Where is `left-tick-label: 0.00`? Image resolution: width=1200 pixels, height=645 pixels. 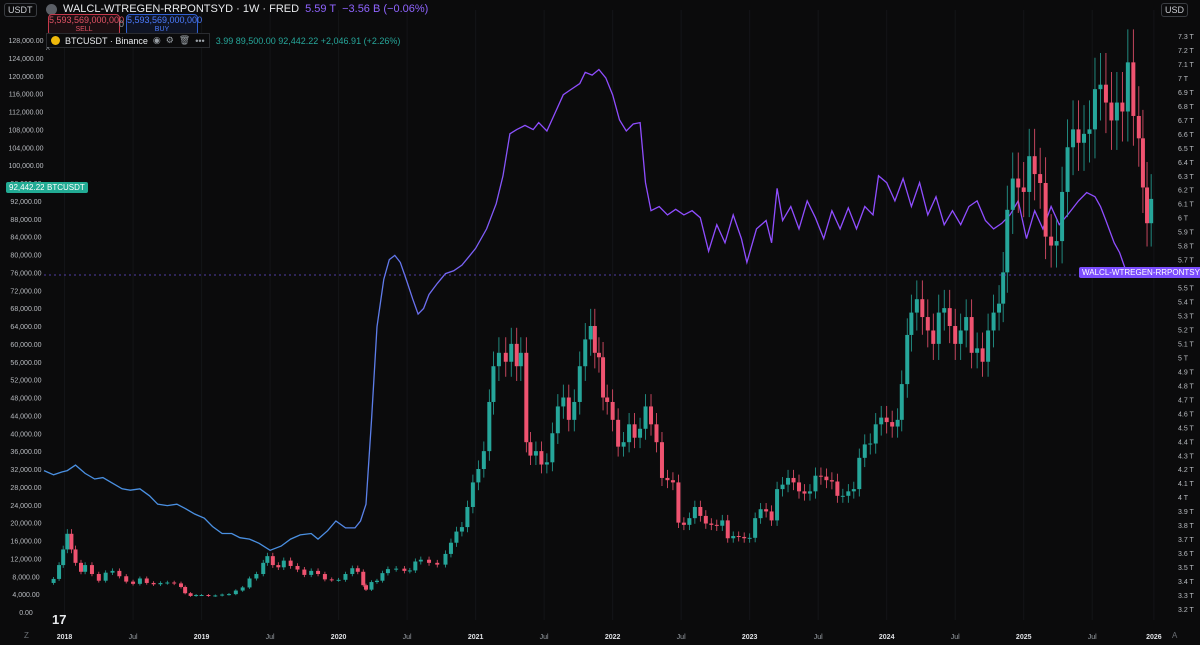 left-tick-label: 0.00 is located at coordinates (26, 613).